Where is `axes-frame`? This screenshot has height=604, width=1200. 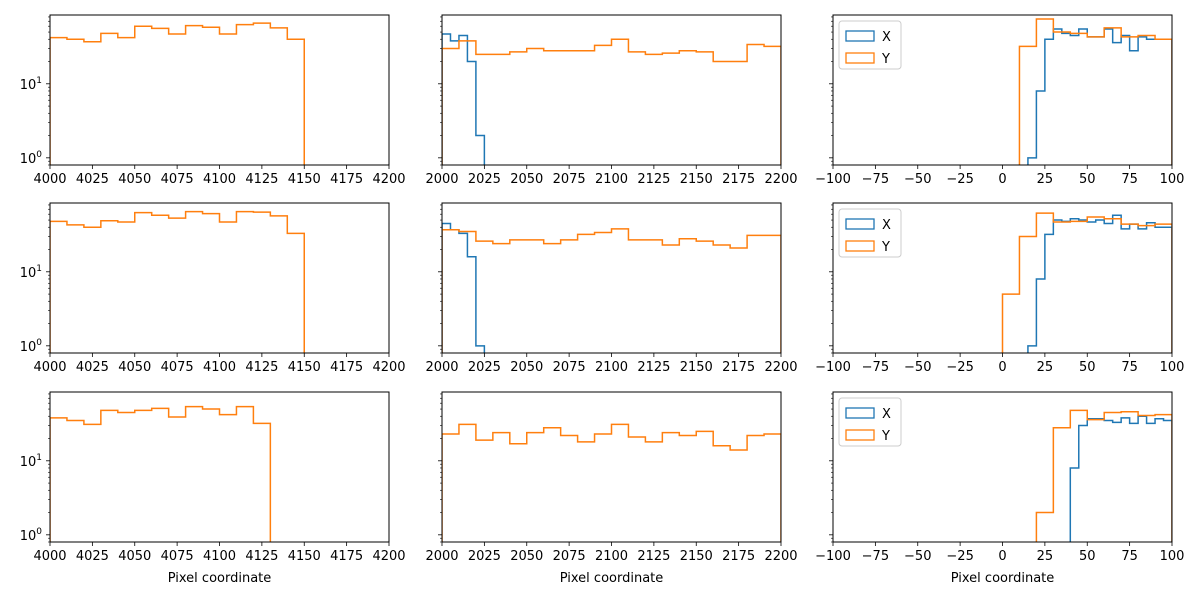
axes-frame is located at coordinates (611, 467).